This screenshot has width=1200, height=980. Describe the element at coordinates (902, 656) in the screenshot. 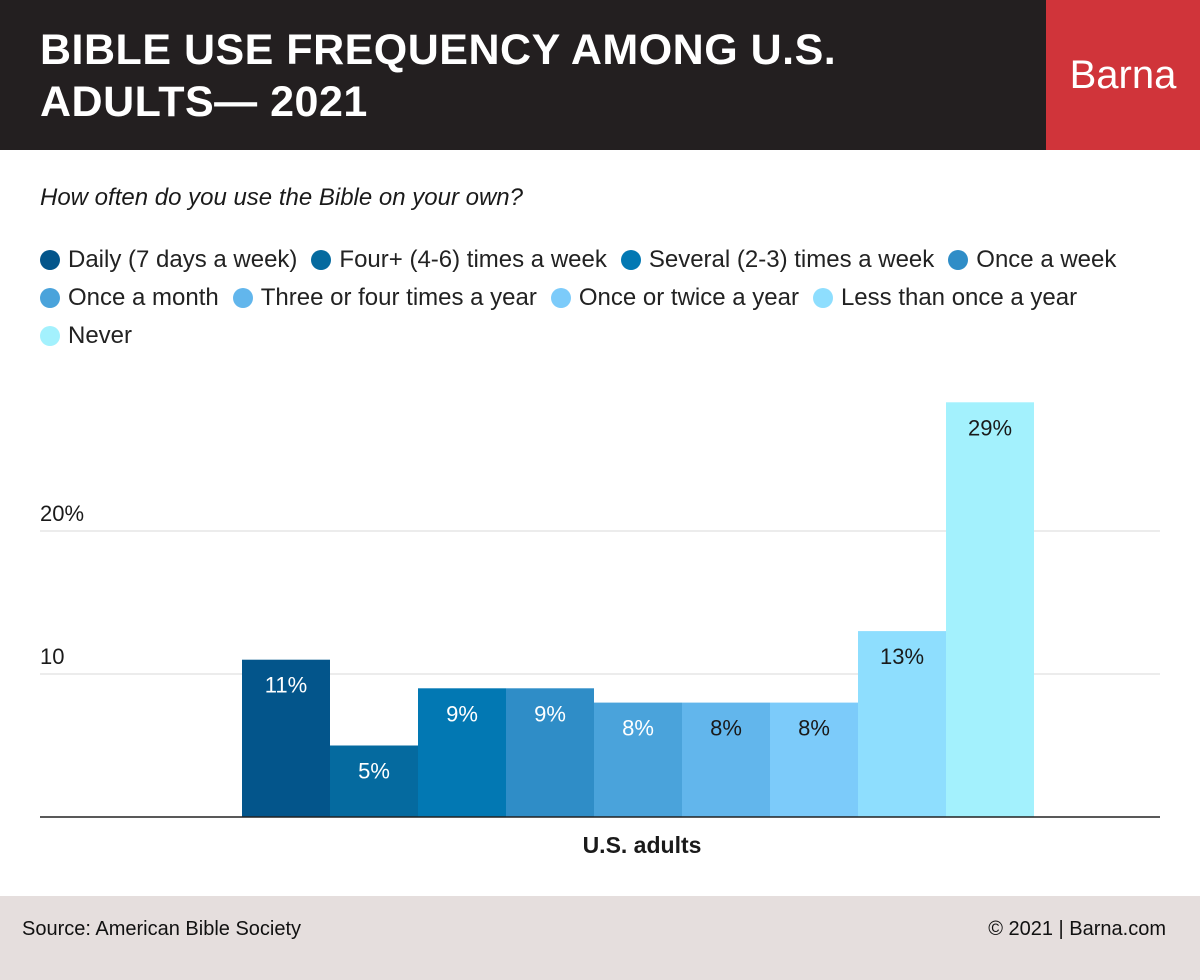

I see `data-label: 13%` at that location.